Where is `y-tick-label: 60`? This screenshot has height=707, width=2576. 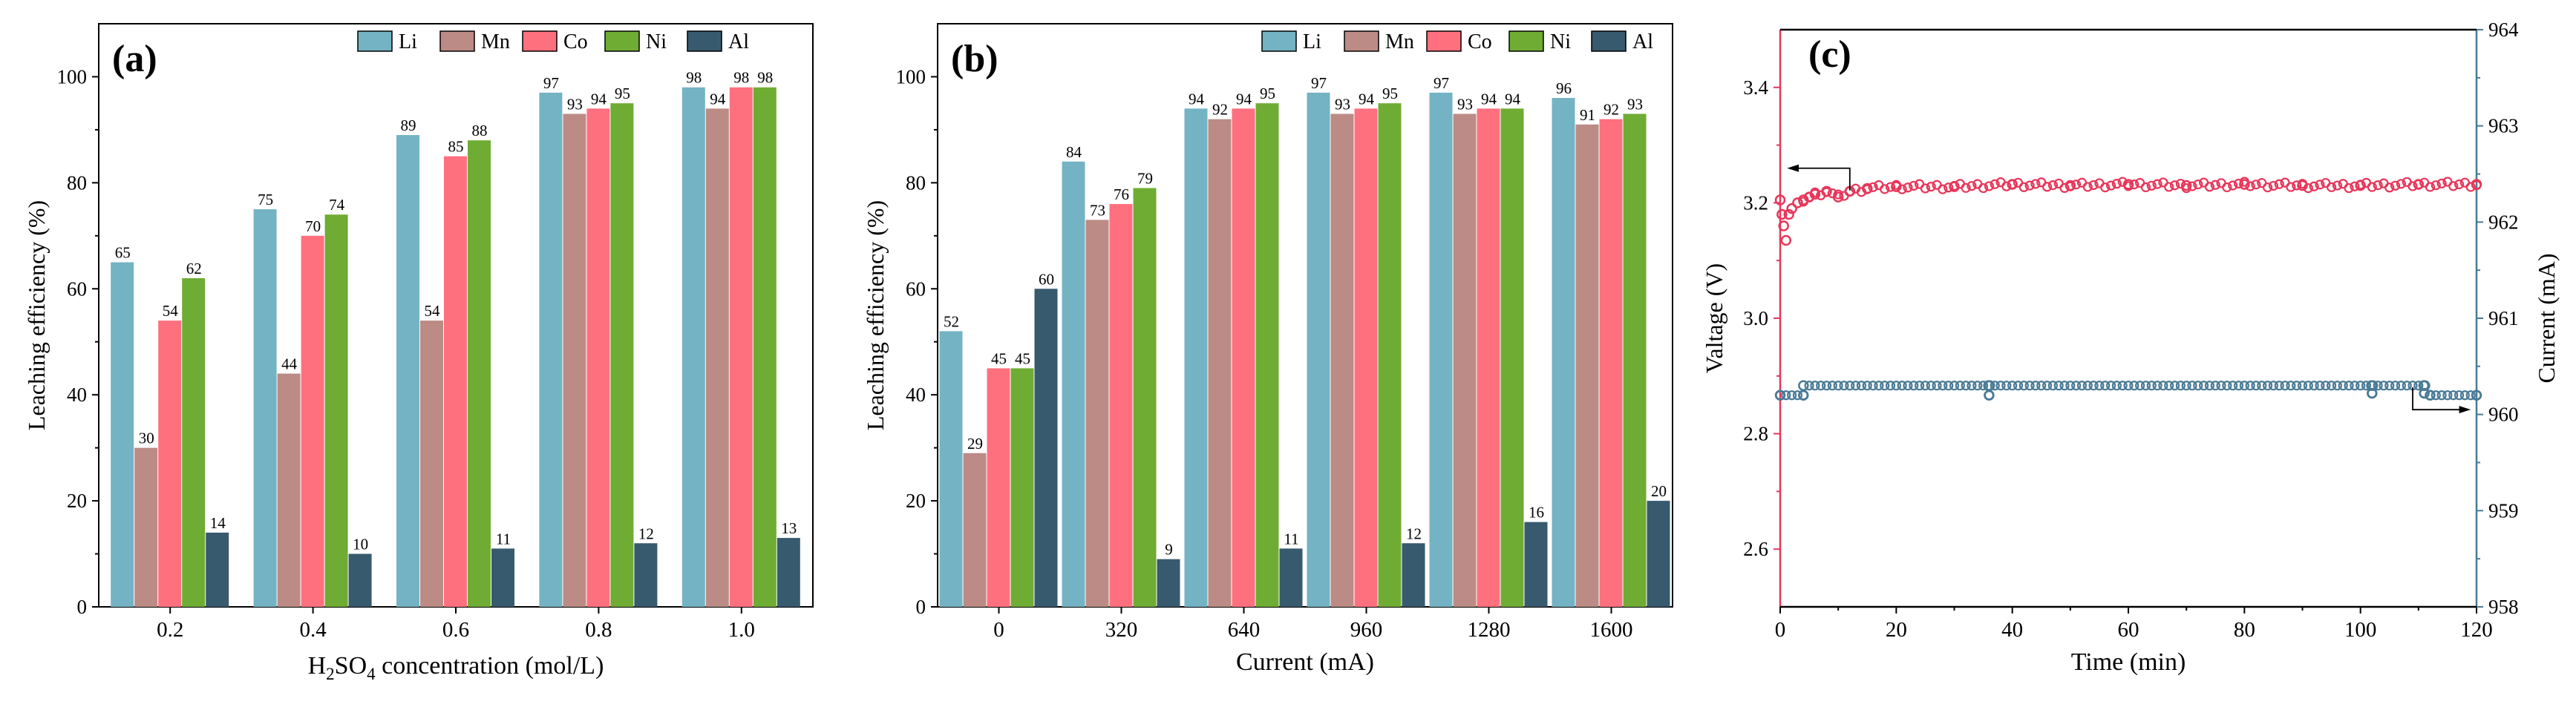
y-tick-label: 60 is located at coordinates (916, 288).